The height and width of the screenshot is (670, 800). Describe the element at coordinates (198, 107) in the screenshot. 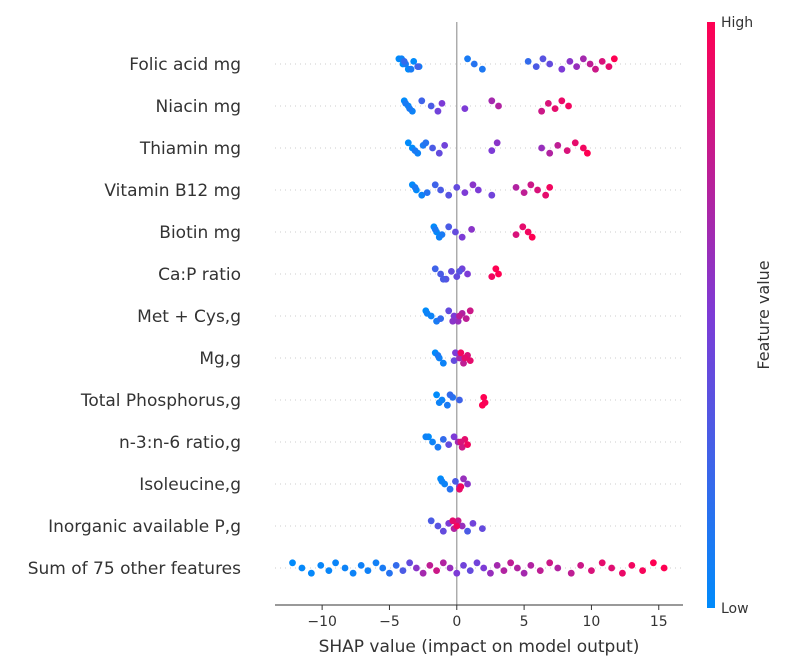

I see `feature-label: Niacin mg` at that location.